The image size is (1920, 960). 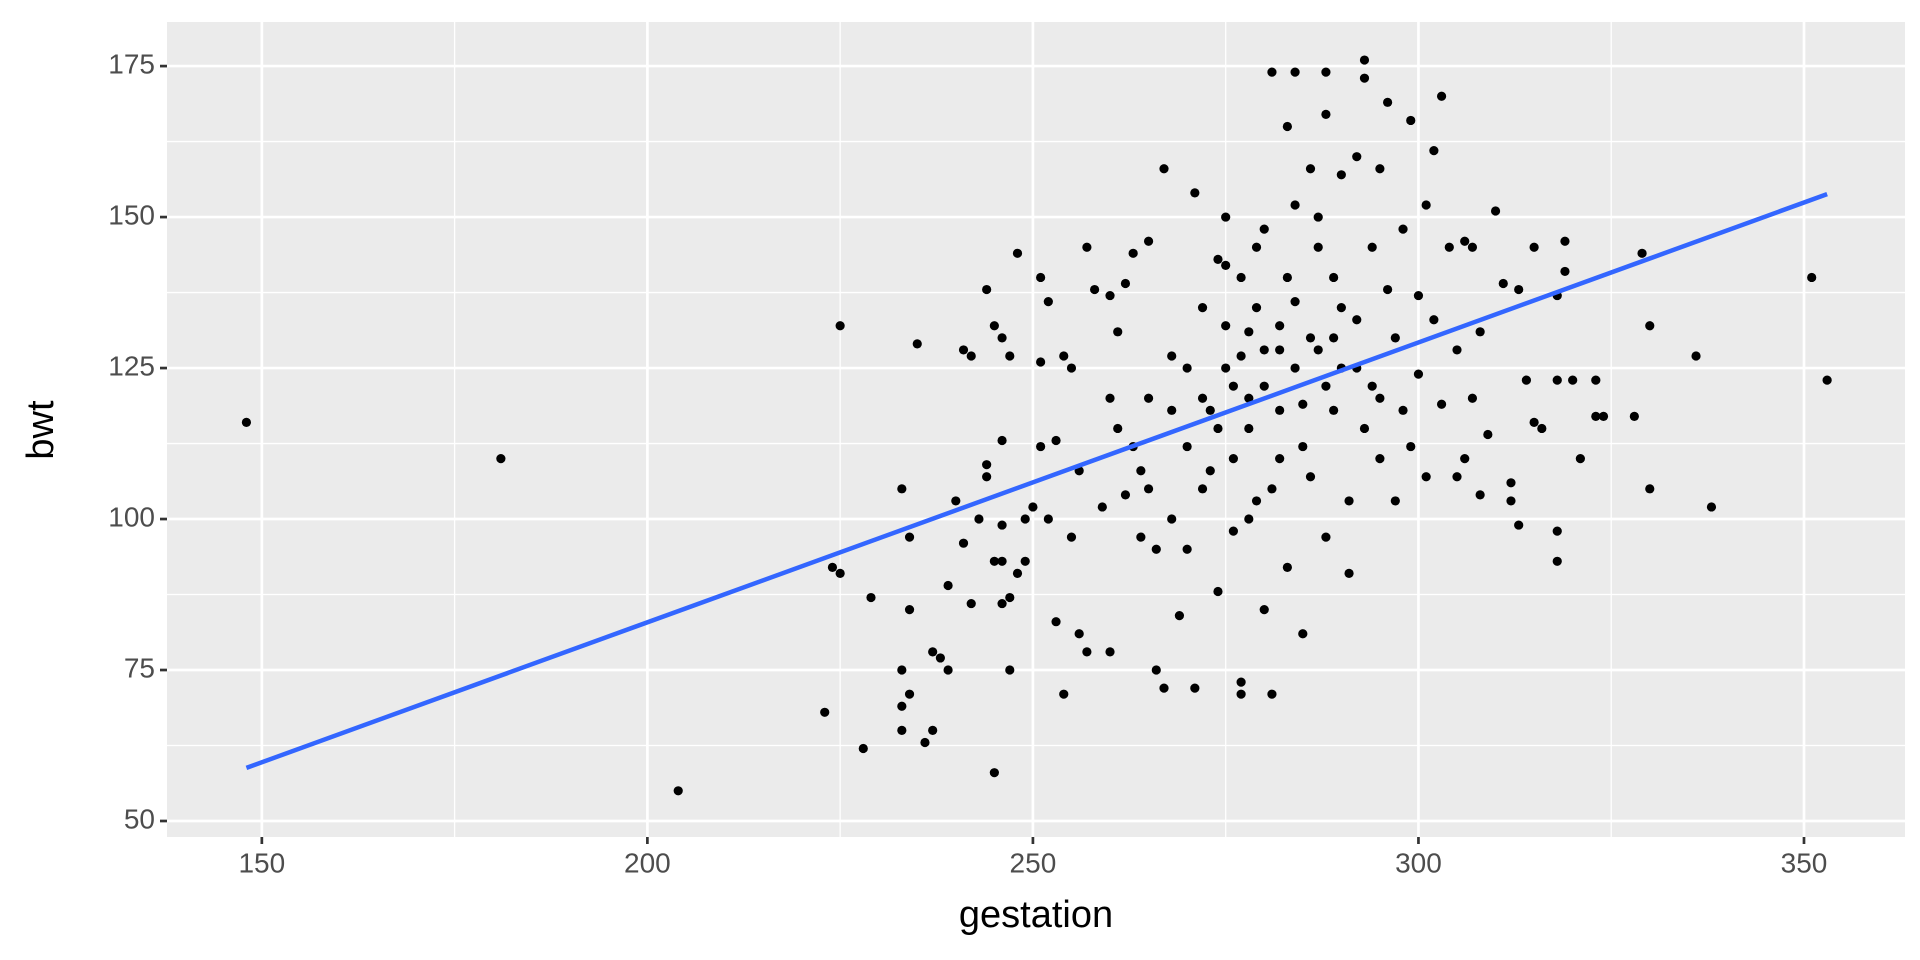 What do you see at coordinates (131, 365) in the screenshot?
I see `y-tick-label: 125` at bounding box center [131, 365].